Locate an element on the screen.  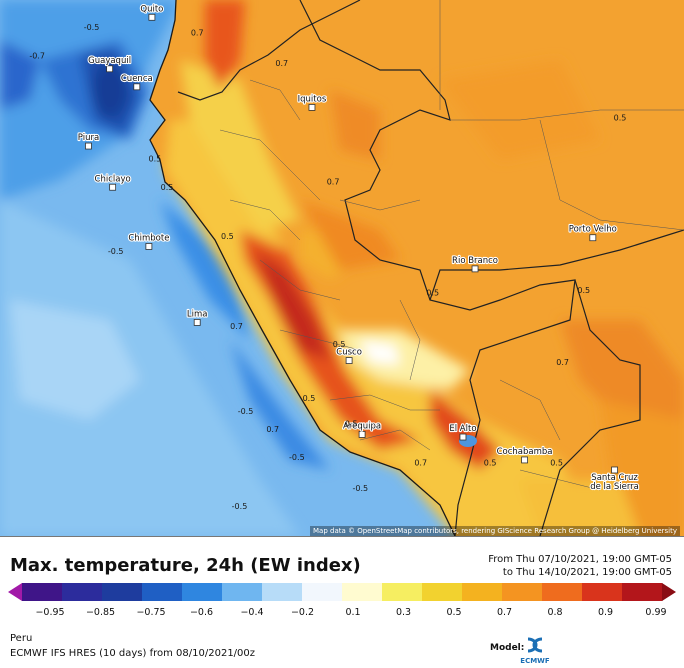
colorbar-tick-label: 0.5 is located at coordinates (454, 612).